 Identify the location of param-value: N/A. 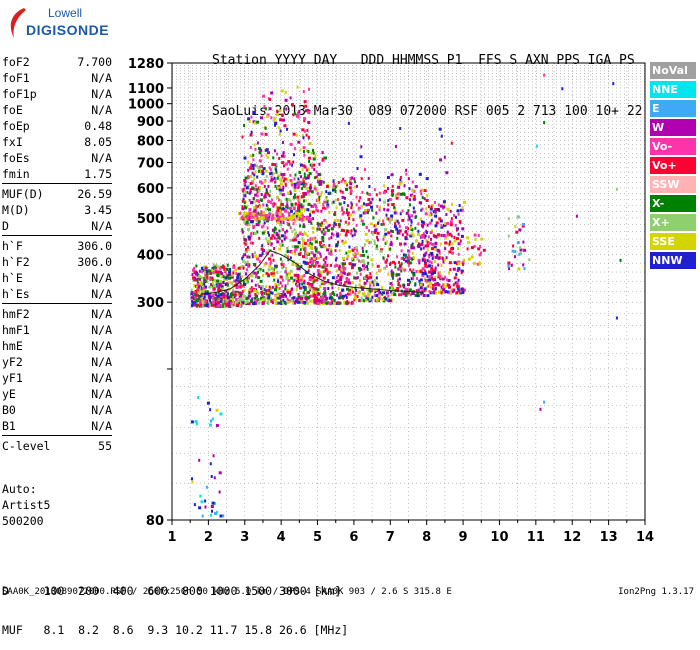
(101, 410).